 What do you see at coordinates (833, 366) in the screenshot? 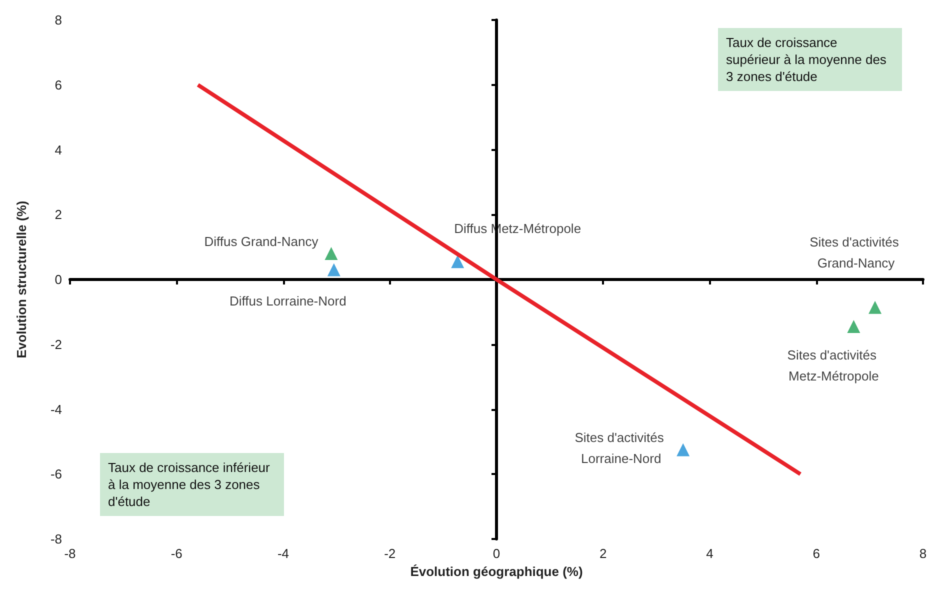
I see `data-label: Sites d'activités Metz-Métropole` at bounding box center [833, 366].